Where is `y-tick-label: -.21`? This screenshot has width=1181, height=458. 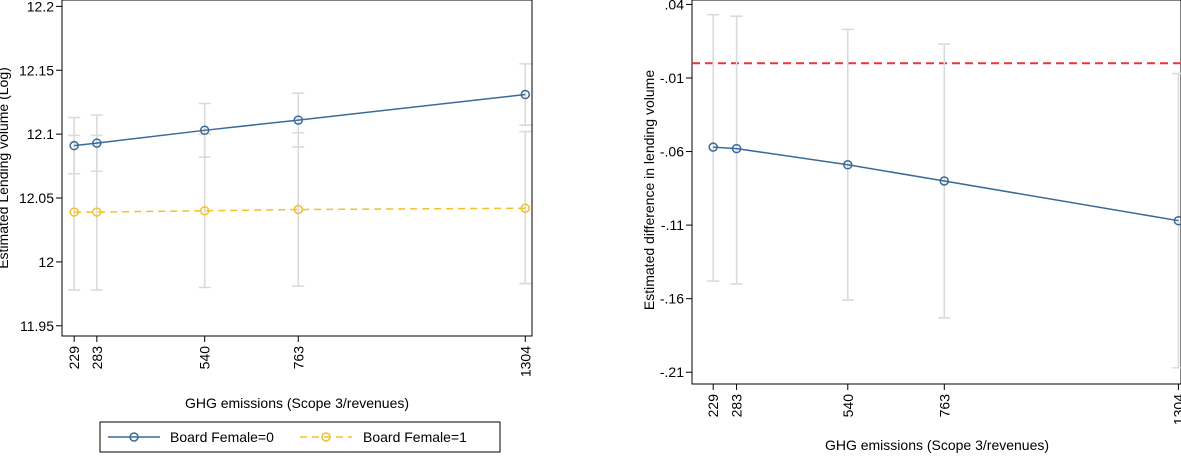 y-tick-label: -.21 is located at coordinates (672, 372).